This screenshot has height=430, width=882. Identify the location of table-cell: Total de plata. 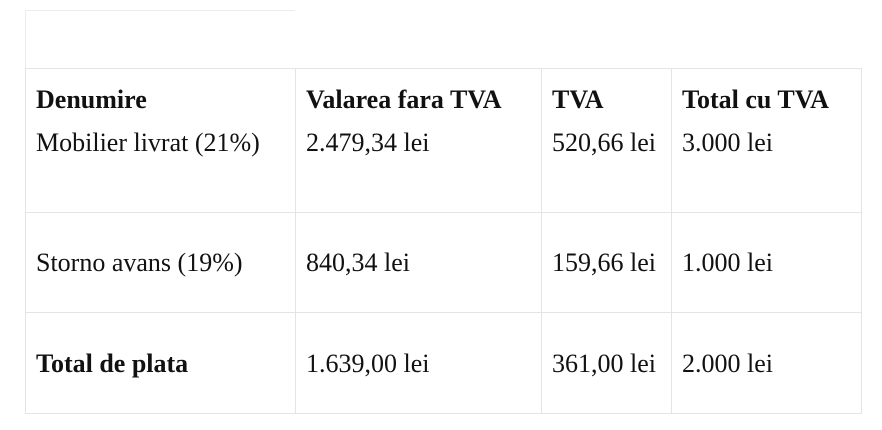
(160, 363).